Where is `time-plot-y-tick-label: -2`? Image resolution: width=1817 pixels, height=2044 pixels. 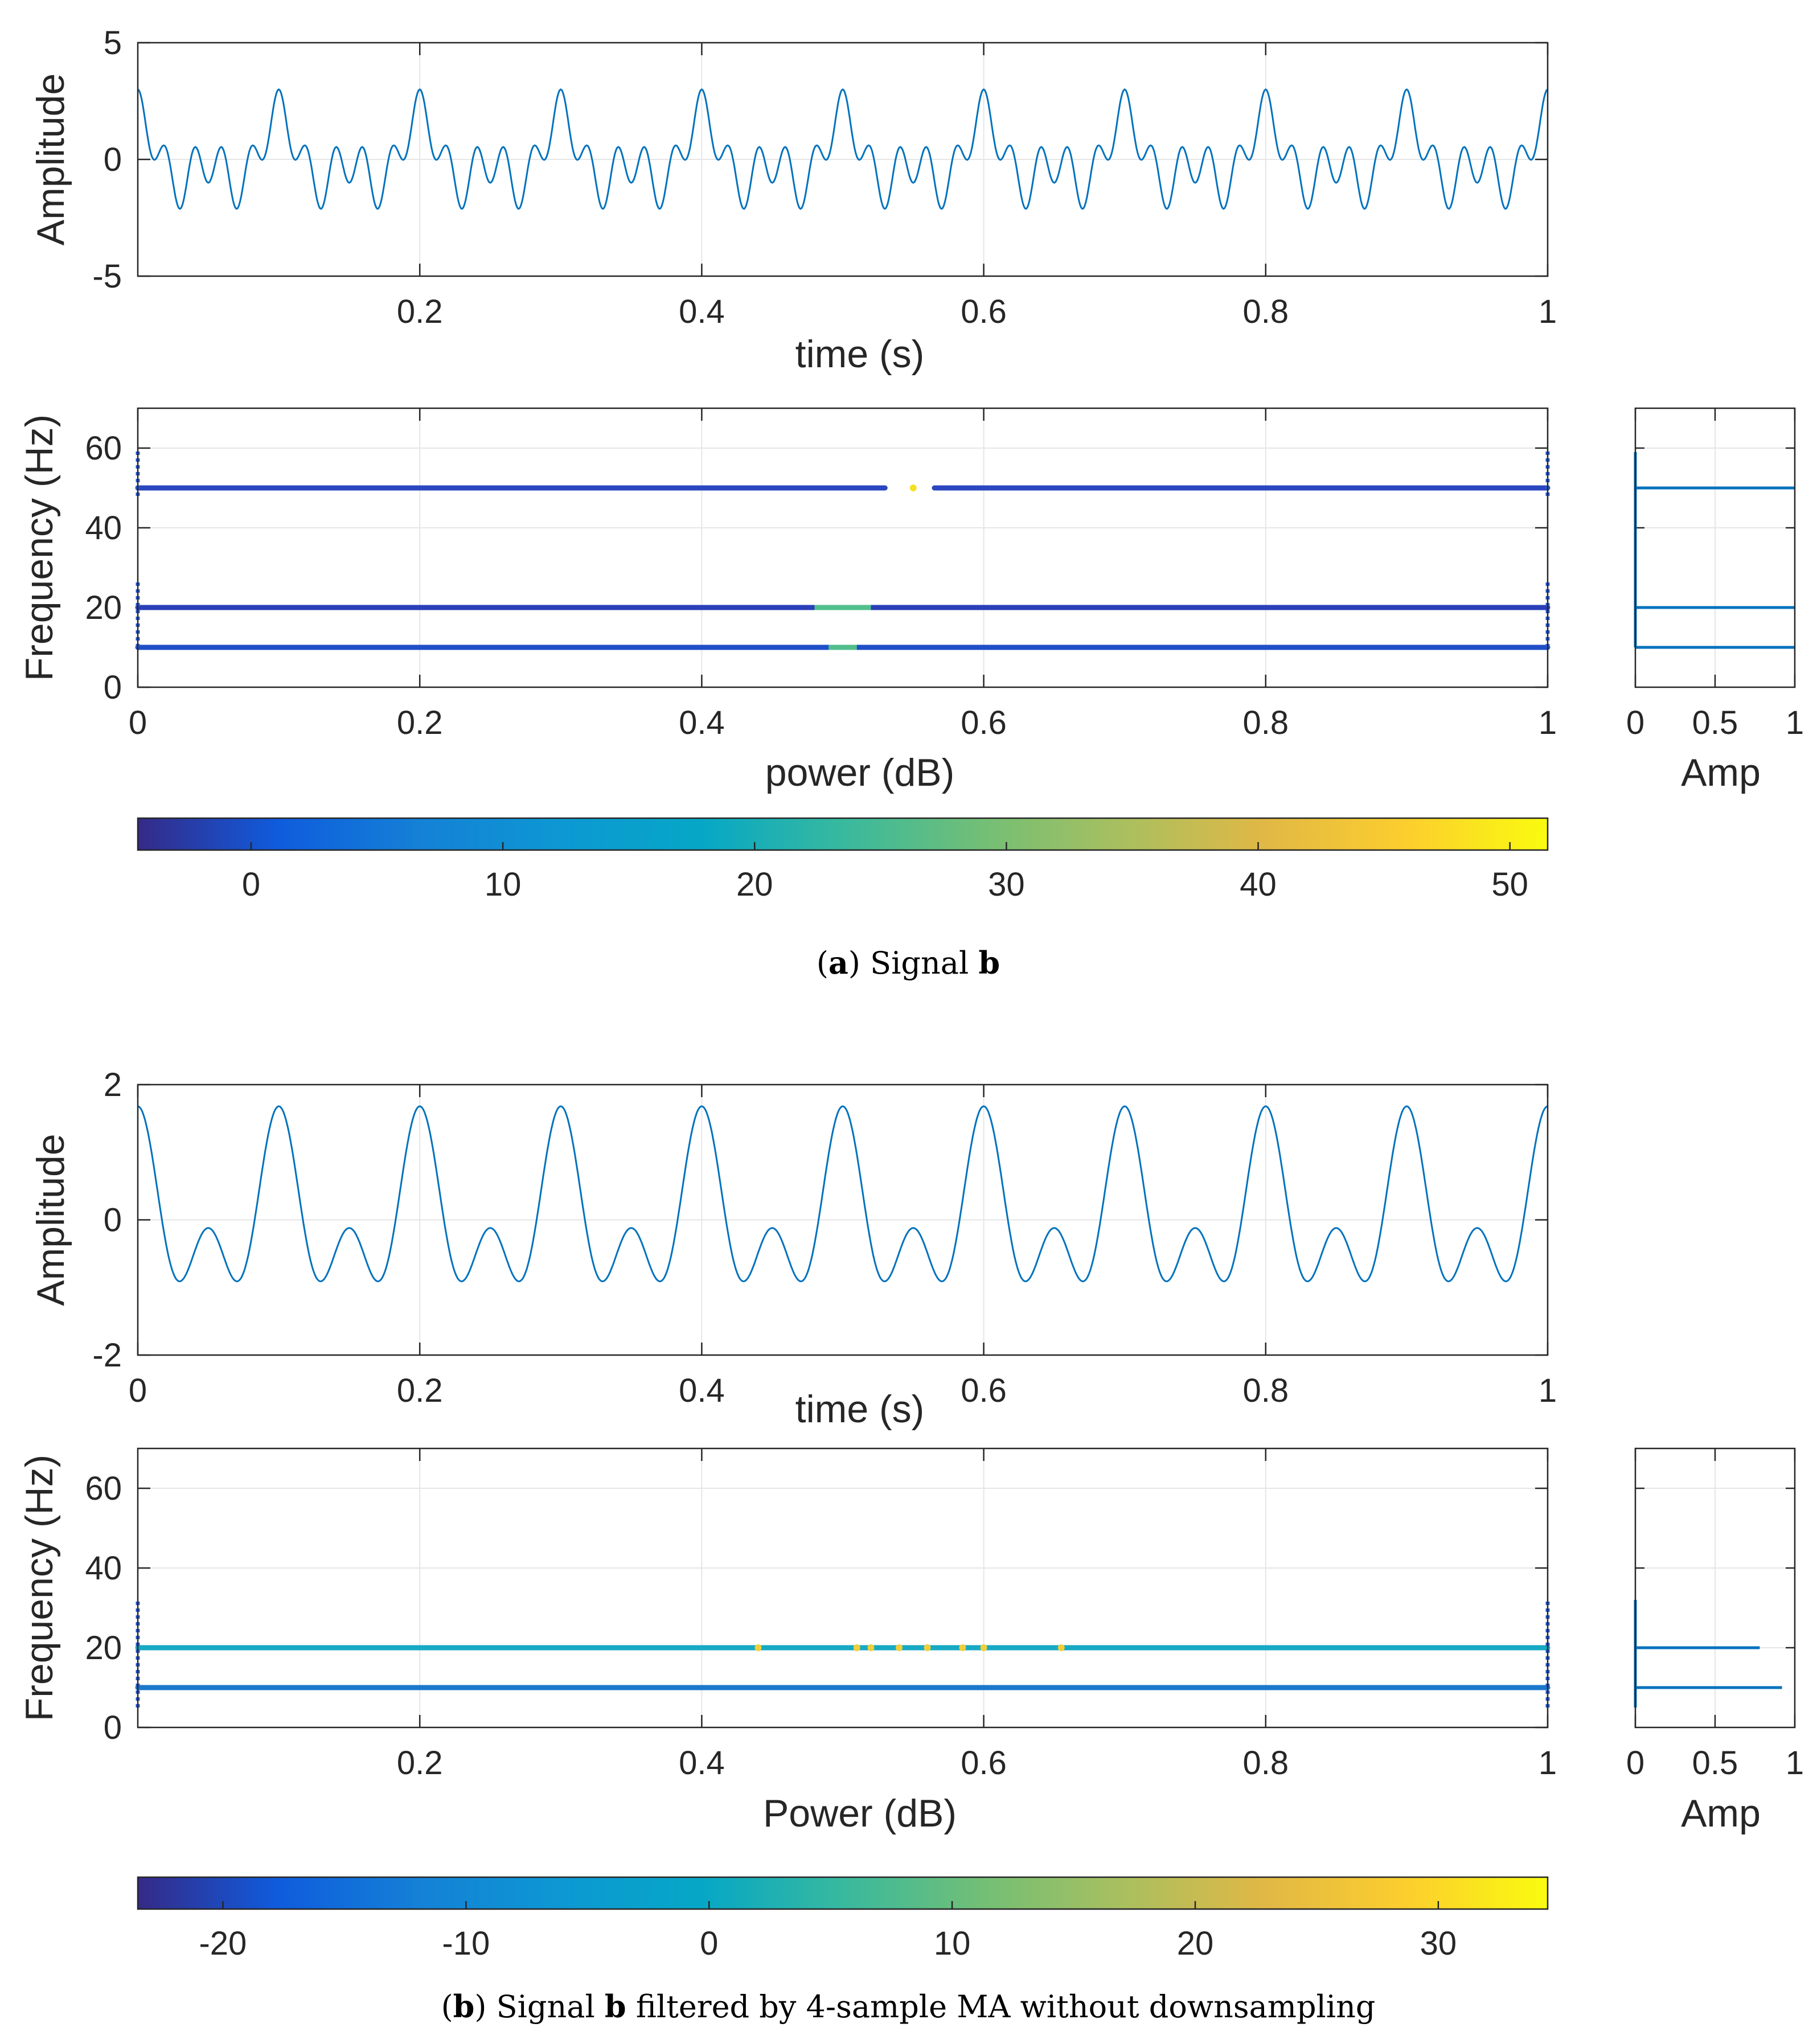
time-plot-y-tick-label: -2 is located at coordinates (107, 1355).